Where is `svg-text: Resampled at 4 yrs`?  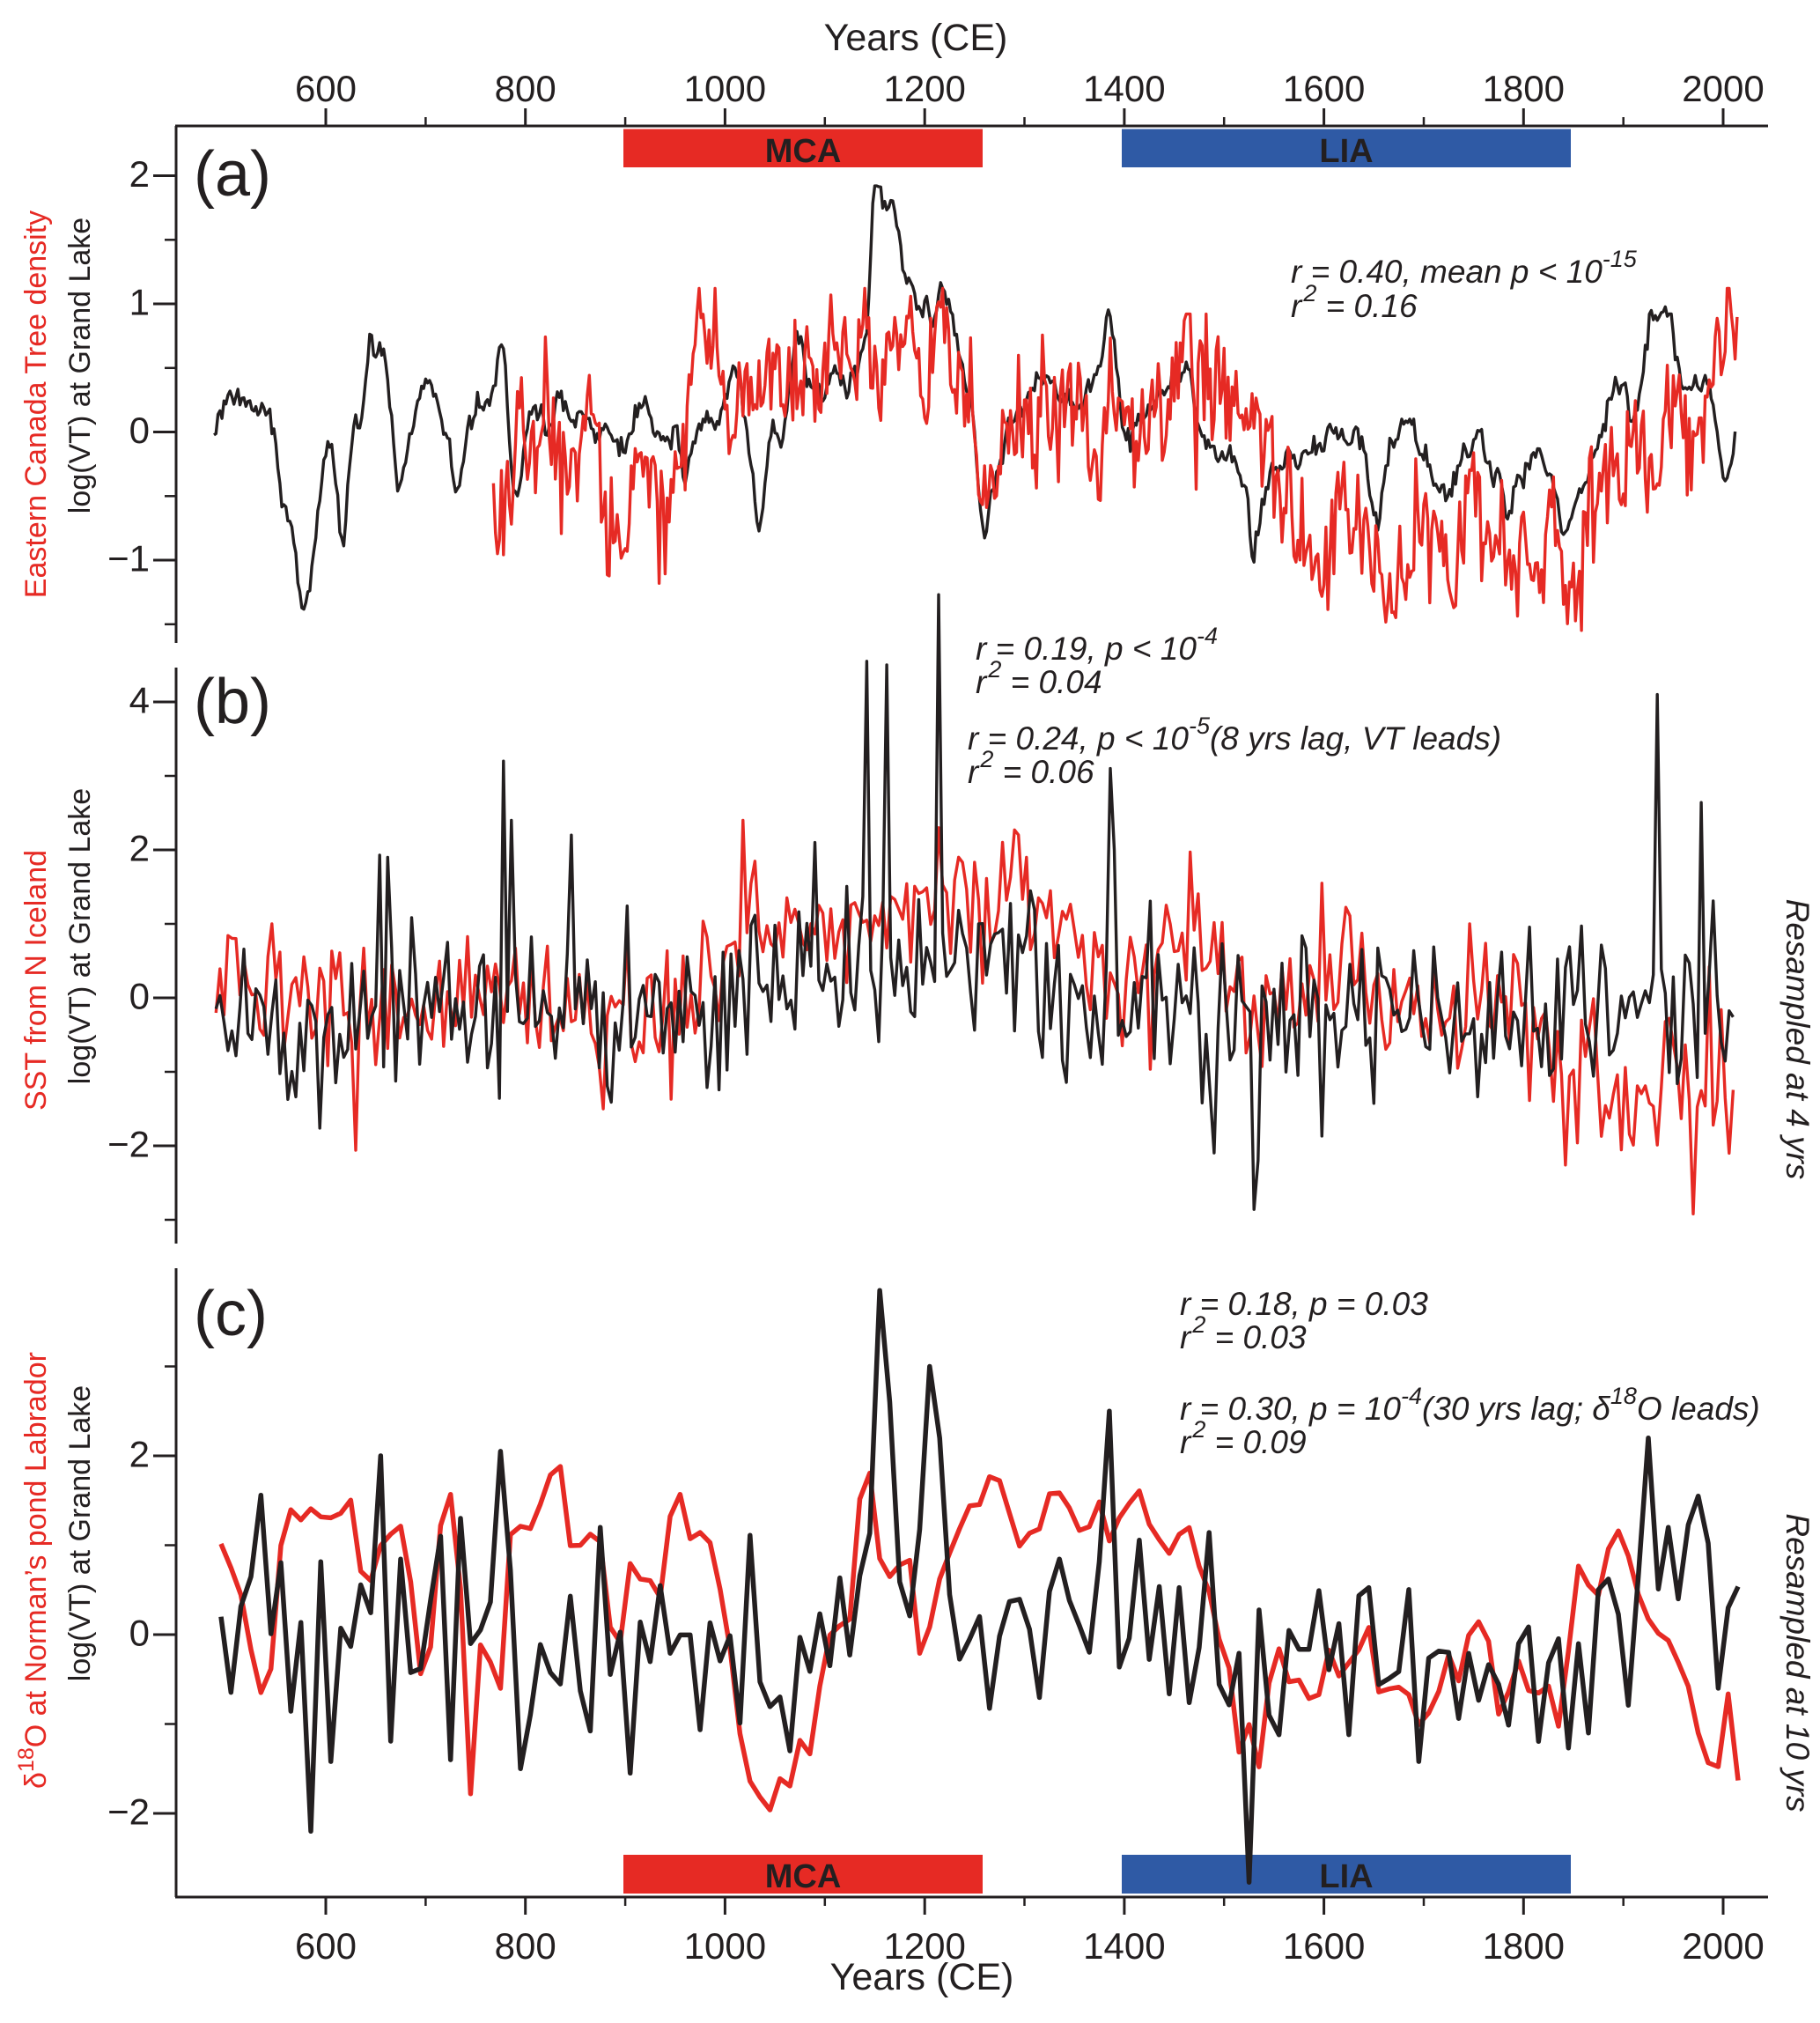 svg-text: Resampled at 4 yrs is located at coordinates (1797, 1039).